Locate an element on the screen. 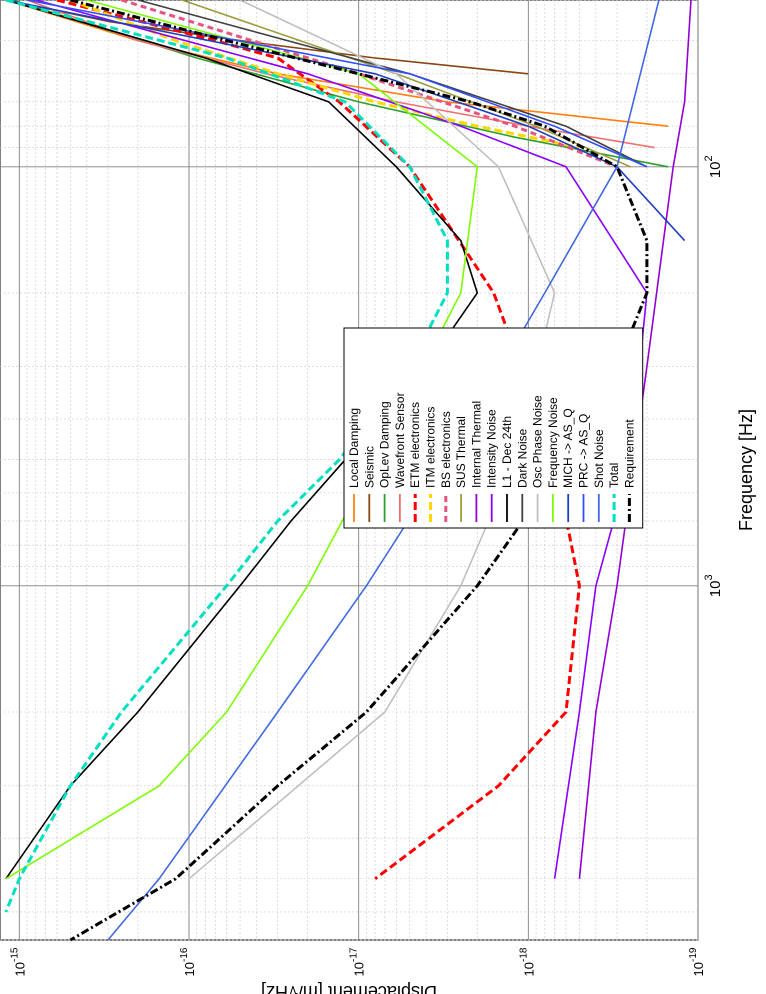 The width and height of the screenshot is (766, 994). legend-entry: Internal Thermal is located at coordinates (476, 461).